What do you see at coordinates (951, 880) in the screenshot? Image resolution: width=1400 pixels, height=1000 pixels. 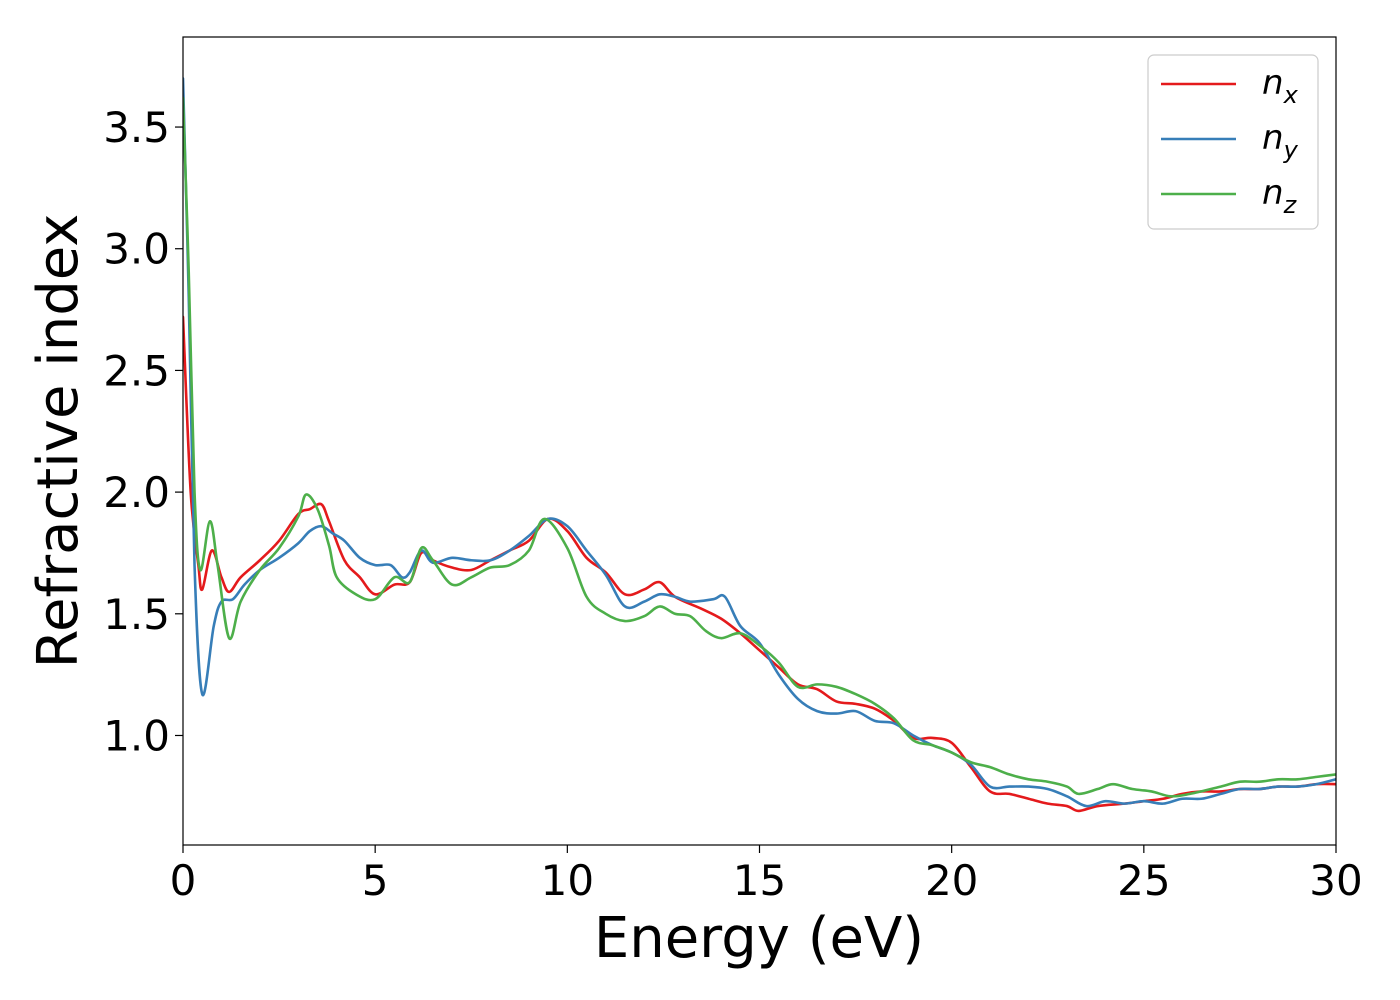 I see `x-tick-label: 20` at bounding box center [951, 880].